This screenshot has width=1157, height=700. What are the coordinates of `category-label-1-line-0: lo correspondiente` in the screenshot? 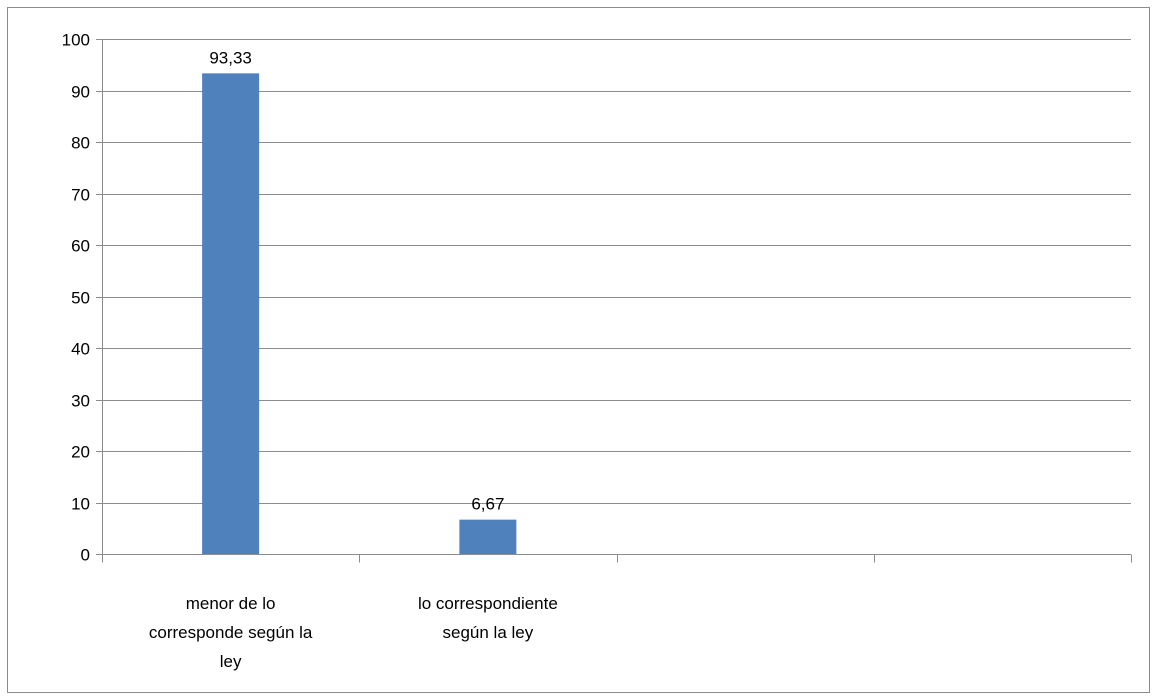 It's located at (488, 603).